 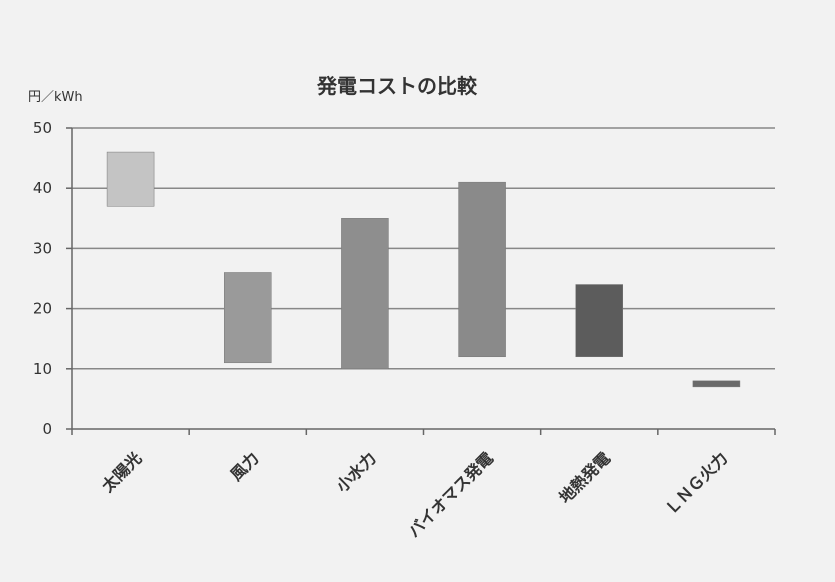 What do you see at coordinates (397, 86) in the screenshot?
I see `chart-title: 発電コストの比較` at bounding box center [397, 86].